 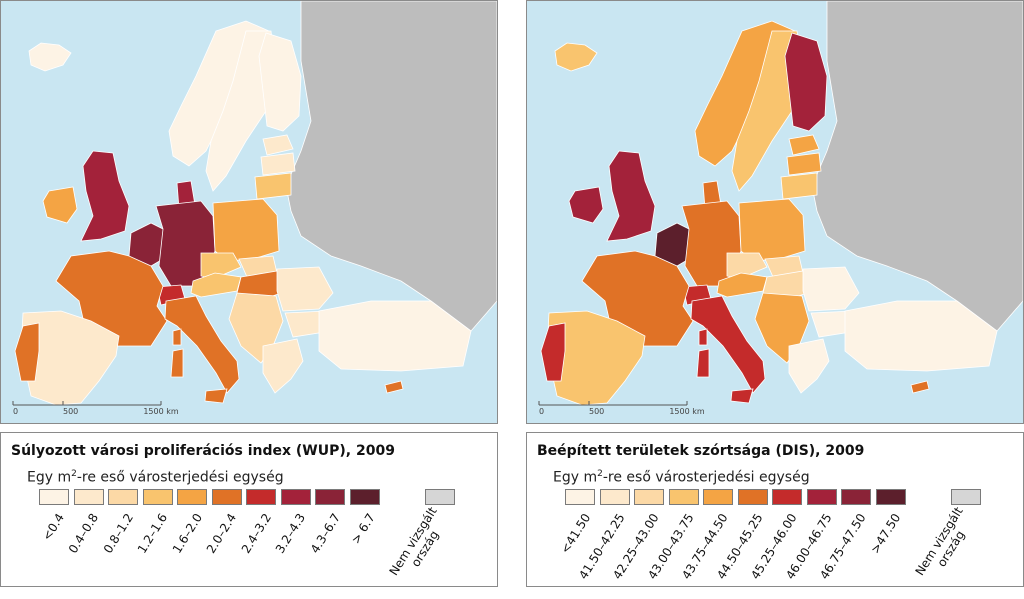 What do you see at coordinates (256, 533) in the screenshot?
I see `legend-class-label: 2.4–3.2` at bounding box center [256, 533].